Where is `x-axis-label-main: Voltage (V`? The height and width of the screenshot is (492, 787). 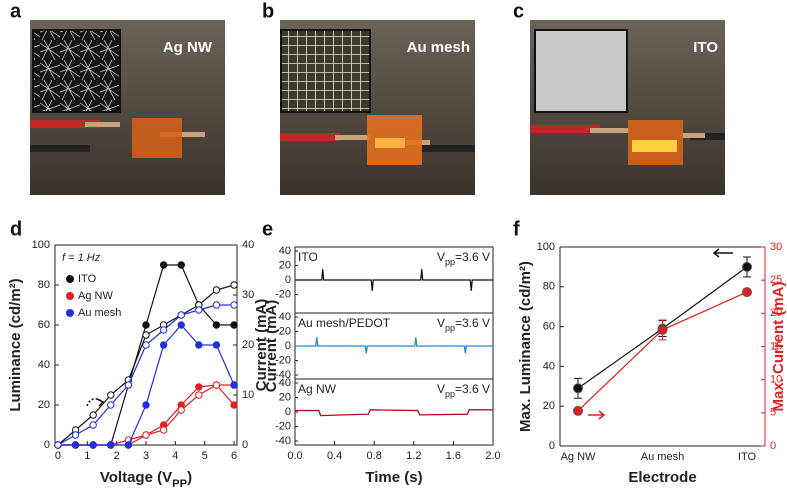 x-axis-label-main: Voltage (V is located at coordinates (136, 477).